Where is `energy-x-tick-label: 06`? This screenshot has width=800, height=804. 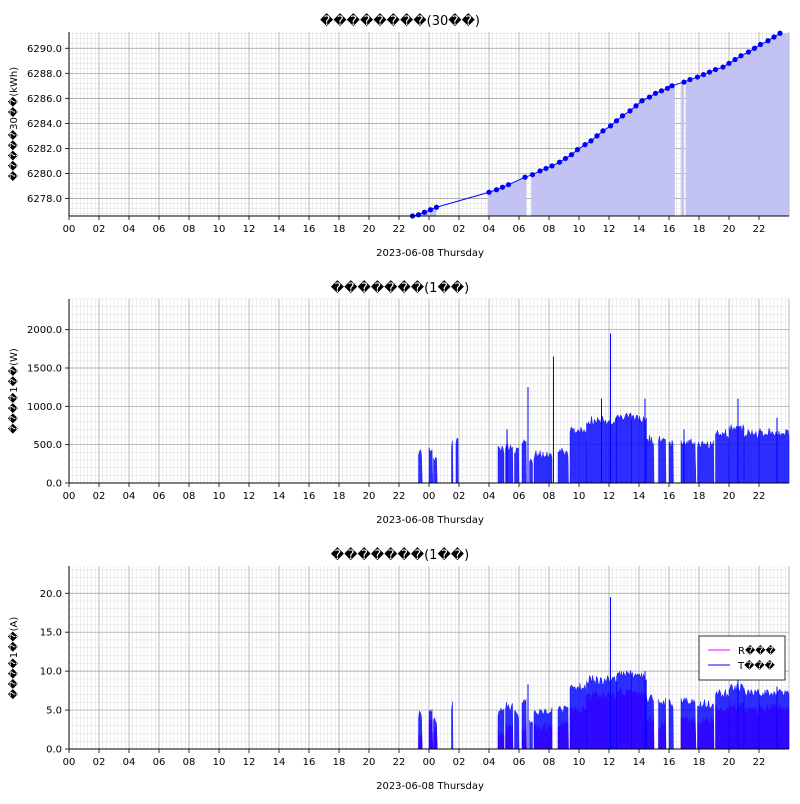 energy-x-tick-label: 06 is located at coordinates (159, 229).